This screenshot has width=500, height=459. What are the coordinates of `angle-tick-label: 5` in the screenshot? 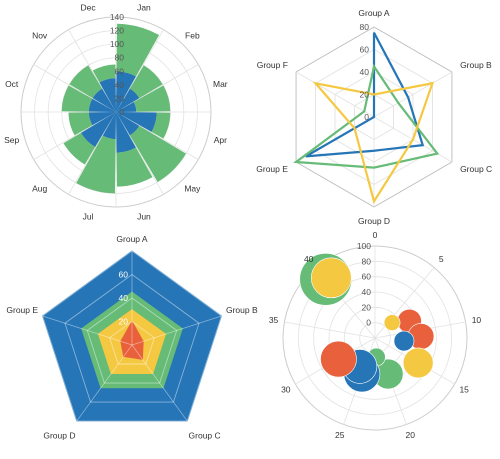 It's located at (441, 259).